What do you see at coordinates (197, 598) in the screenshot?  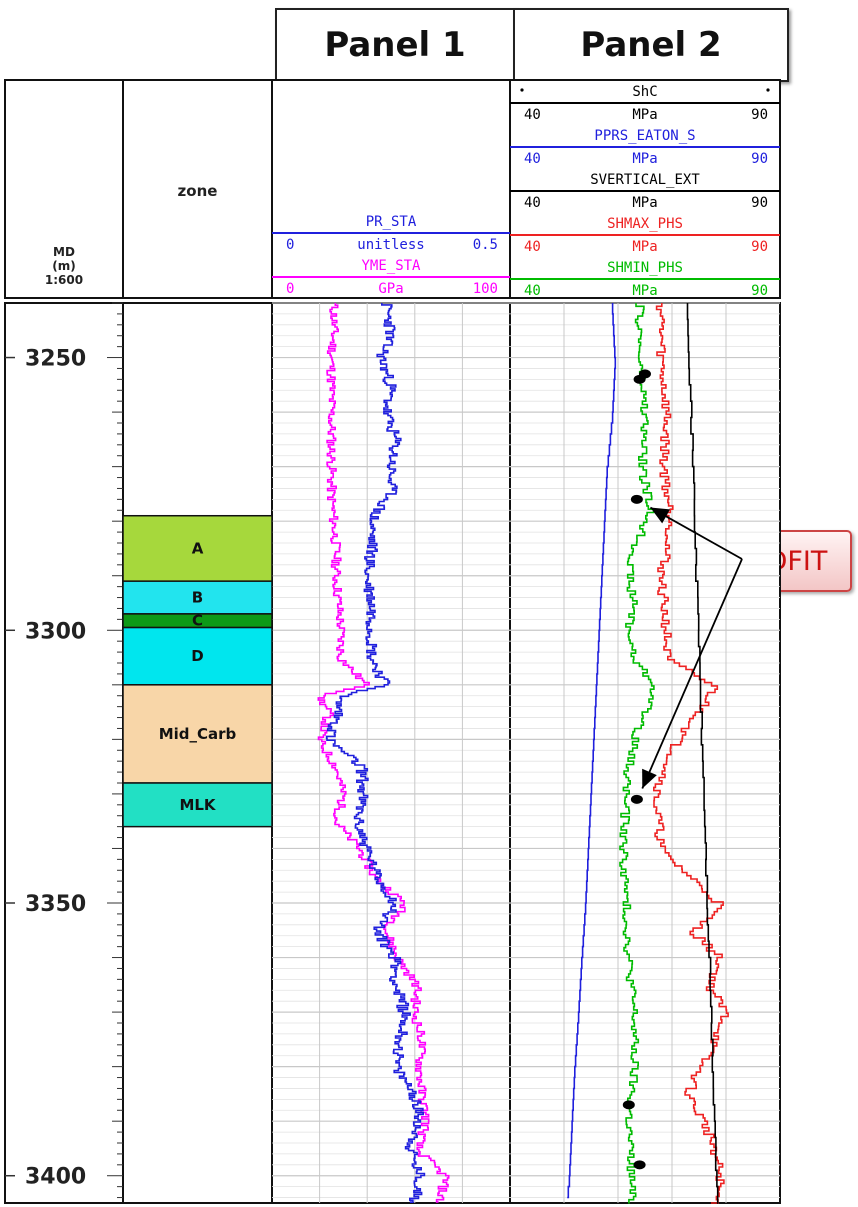 I see `zone-label: B` at bounding box center [197, 598].